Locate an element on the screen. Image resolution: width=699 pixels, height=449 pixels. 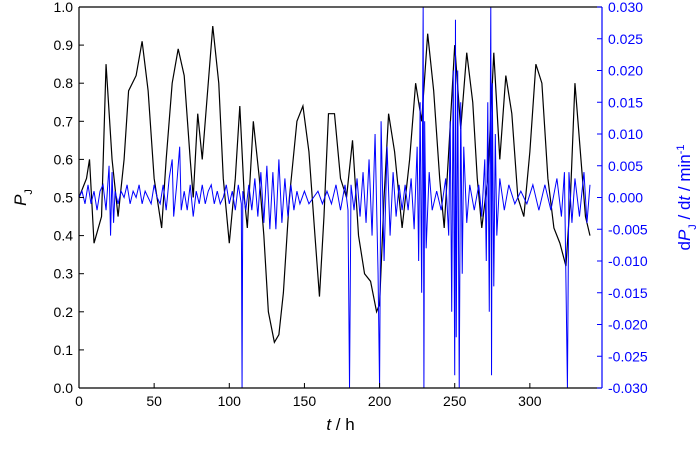
y-tick-label: 0.8 is located at coordinates (64, 83).